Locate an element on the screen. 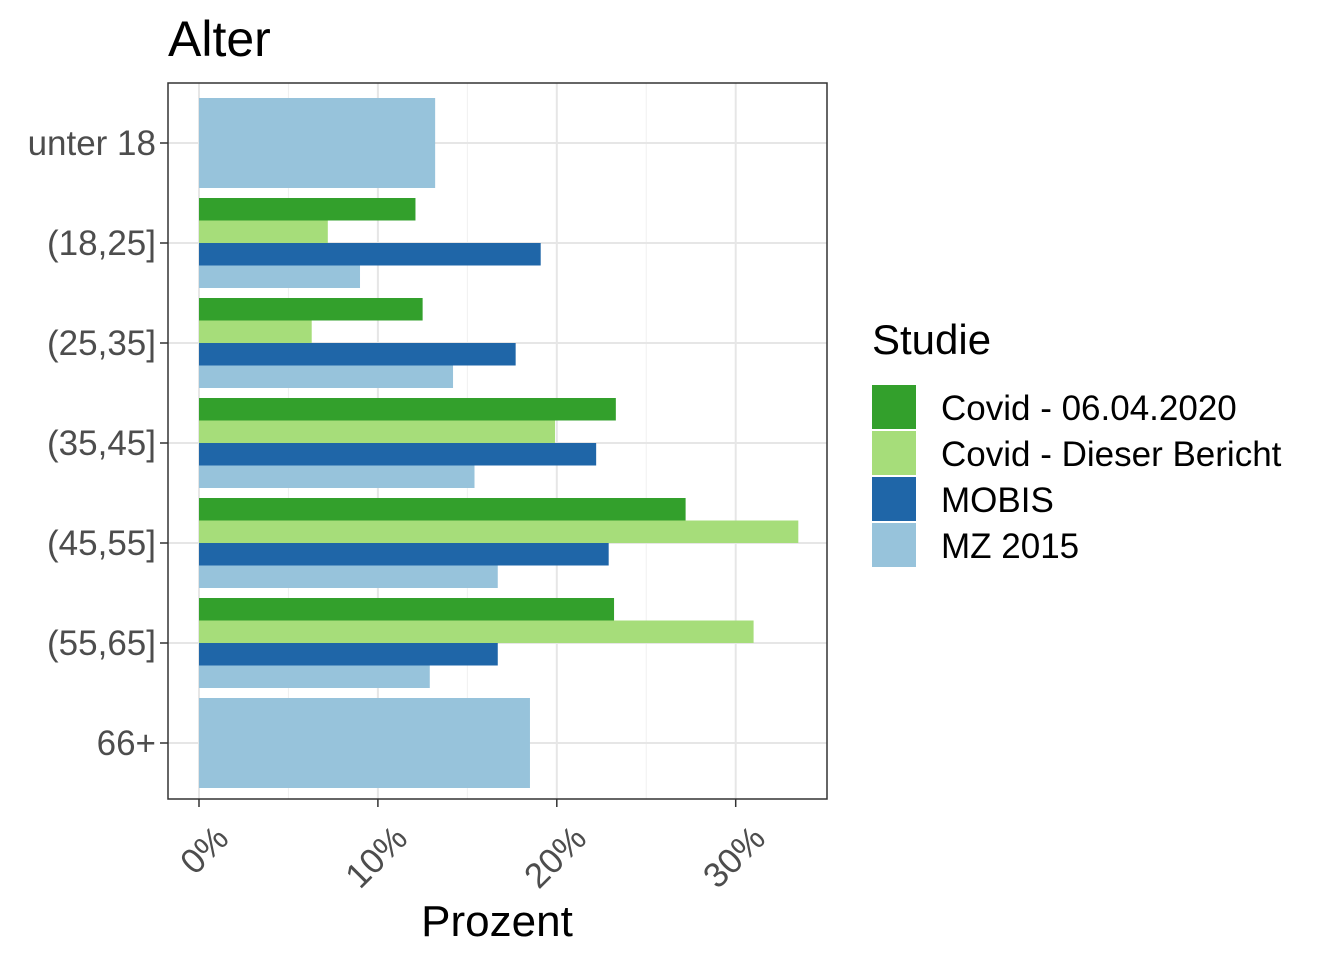 The image size is (1344, 960). legend-label: Covid - Dieser Bericht is located at coordinates (1111, 454).